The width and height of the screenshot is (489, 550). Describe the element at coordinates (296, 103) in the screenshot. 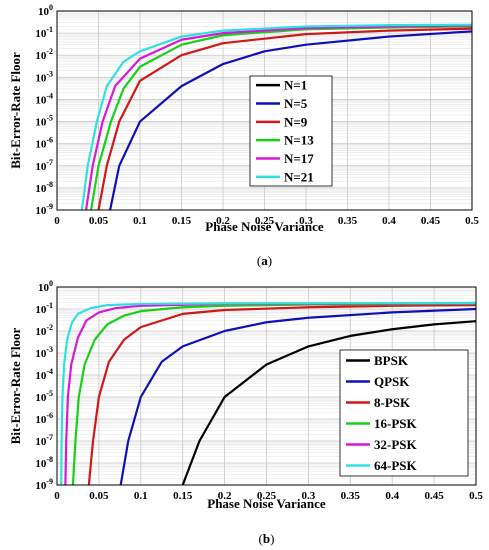

I see `legend-label: N=5` at that location.